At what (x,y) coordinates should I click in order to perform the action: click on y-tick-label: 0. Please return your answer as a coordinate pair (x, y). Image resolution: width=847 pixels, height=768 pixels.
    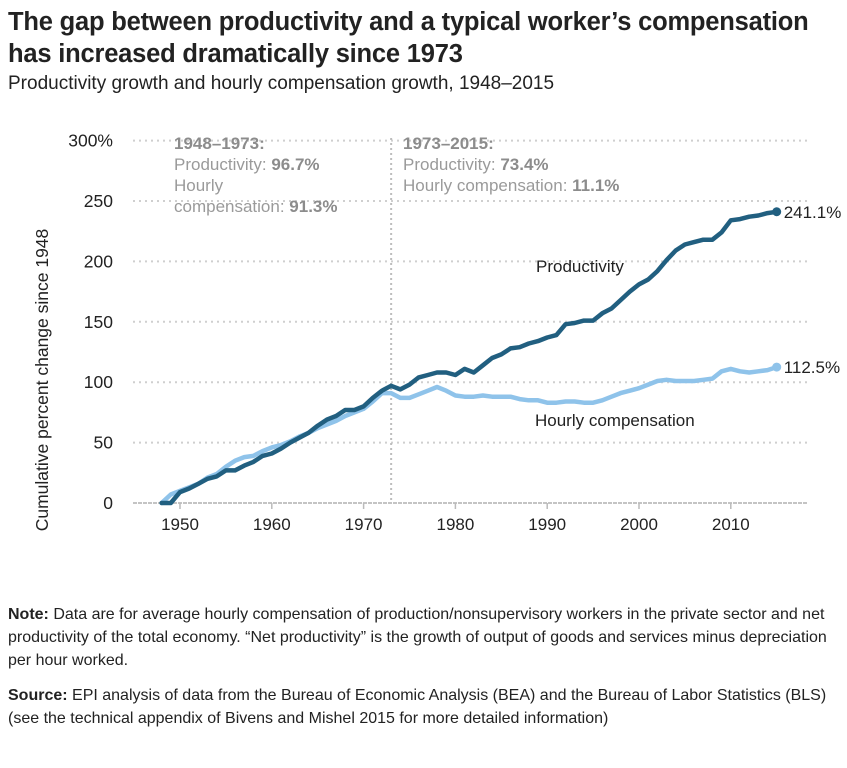
    Looking at the image, I should click on (108, 503).